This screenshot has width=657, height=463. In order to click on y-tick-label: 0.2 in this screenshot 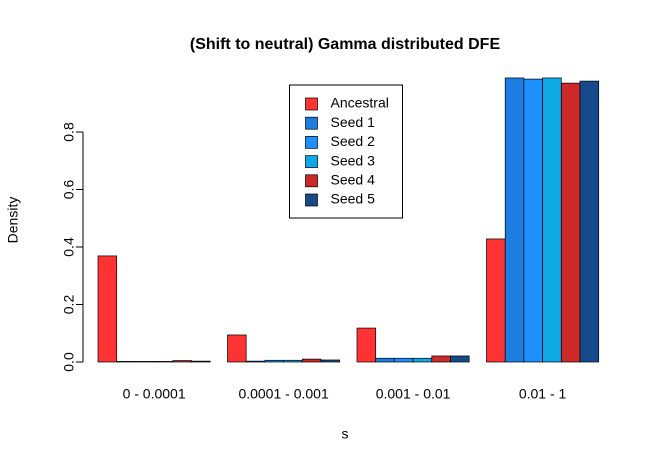, I will do `click(69, 305)`.